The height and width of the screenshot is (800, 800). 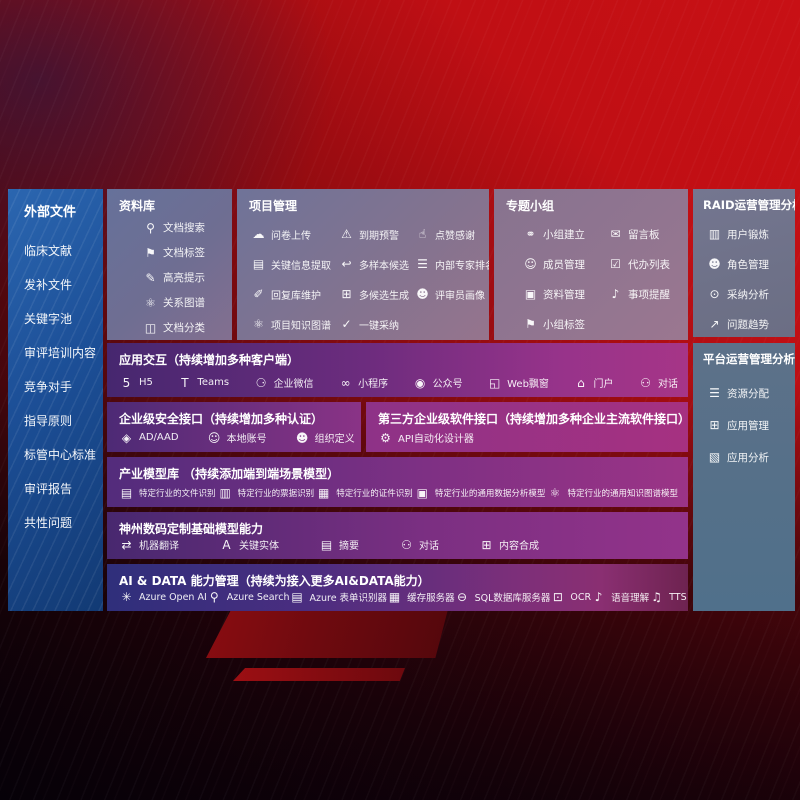 What do you see at coordinates (146, 382) in the screenshot?
I see `feature-label: H5` at bounding box center [146, 382].